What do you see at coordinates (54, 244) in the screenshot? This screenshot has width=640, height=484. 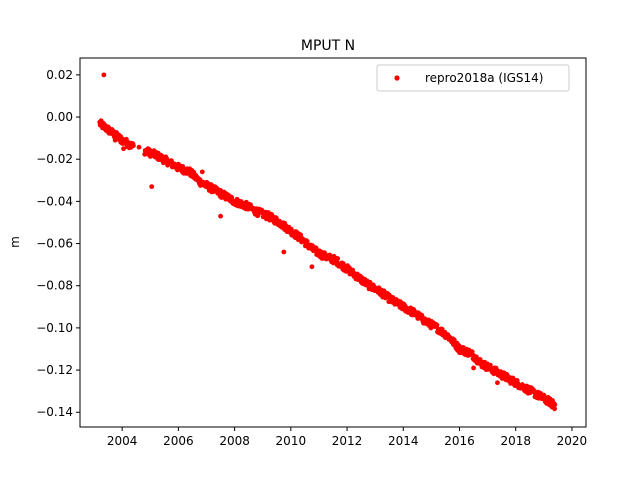 I see `y-tick-label: −0.06` at bounding box center [54, 244].